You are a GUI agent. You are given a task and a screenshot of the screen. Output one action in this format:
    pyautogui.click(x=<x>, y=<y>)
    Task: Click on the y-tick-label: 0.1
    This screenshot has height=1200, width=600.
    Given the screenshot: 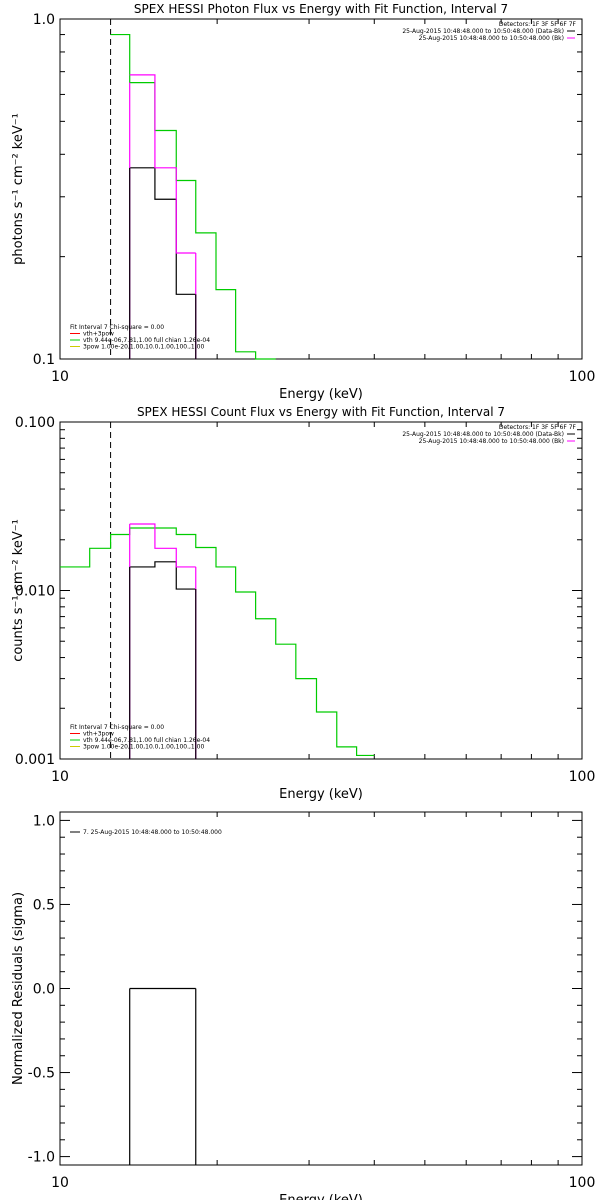 What is the action you would take?
    pyautogui.click(x=44, y=360)
    